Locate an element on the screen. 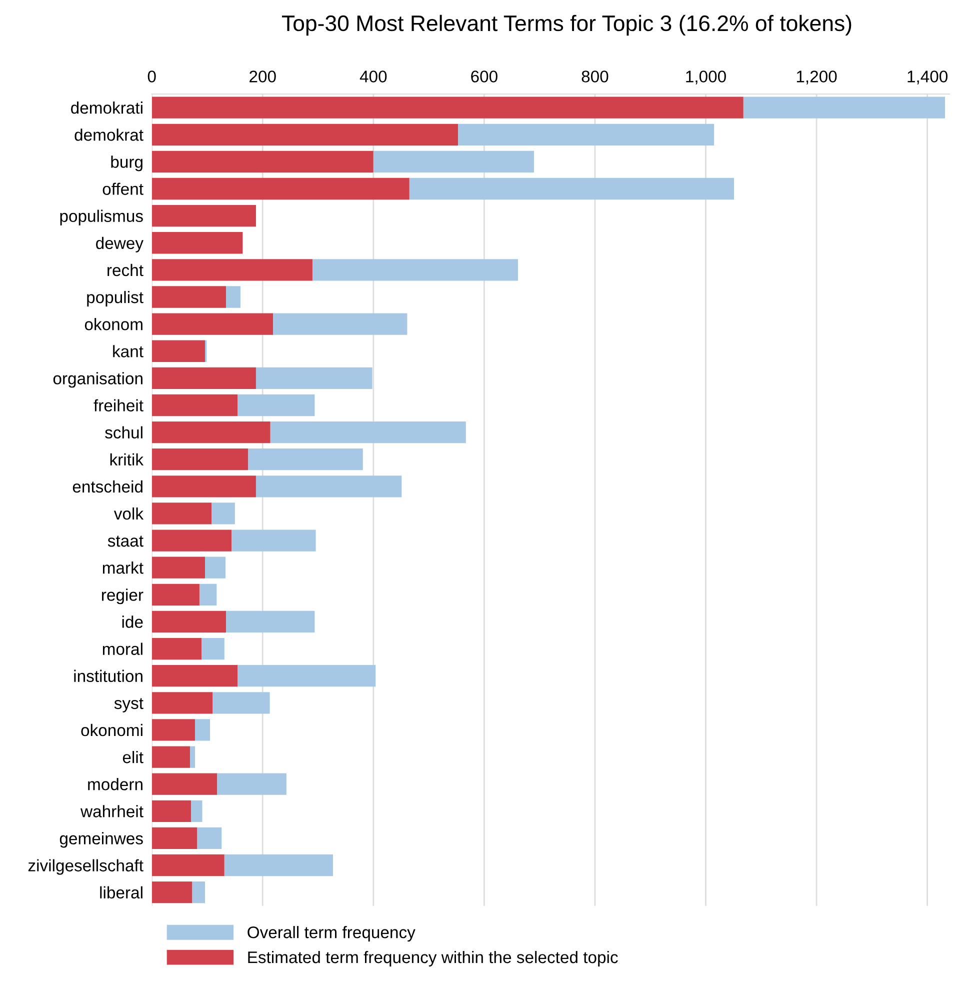 Image resolution: width=961 pixels, height=990 pixels. legend-label: Overall term frequency is located at coordinates (332, 934).